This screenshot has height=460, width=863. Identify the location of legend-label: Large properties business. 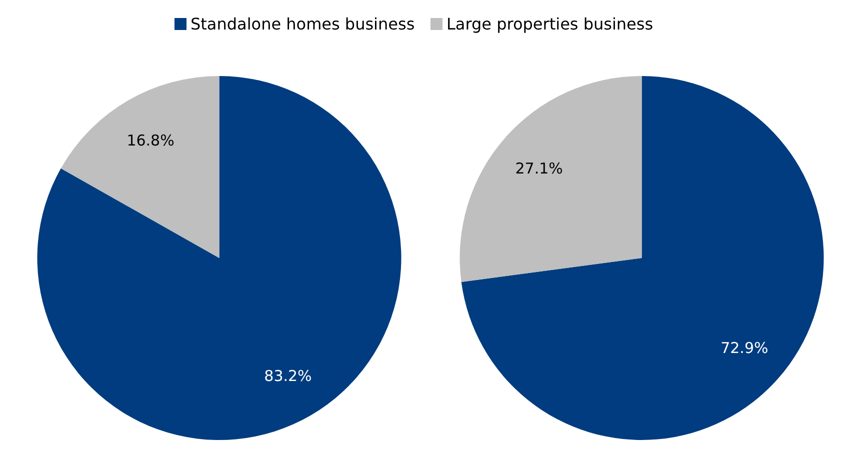
(550, 24).